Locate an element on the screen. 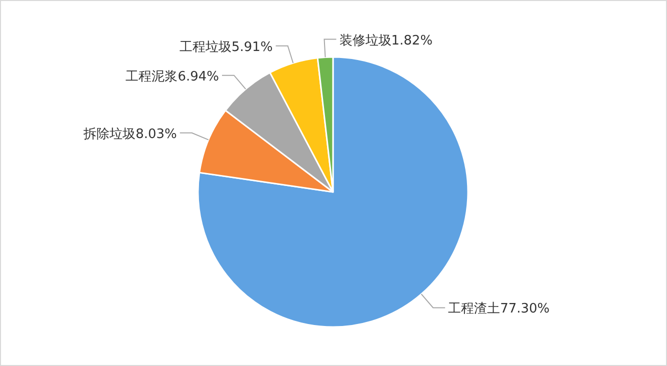 The width and height of the screenshot is (667, 366). slice-label: 工程垃圾5.91% is located at coordinates (226, 47).